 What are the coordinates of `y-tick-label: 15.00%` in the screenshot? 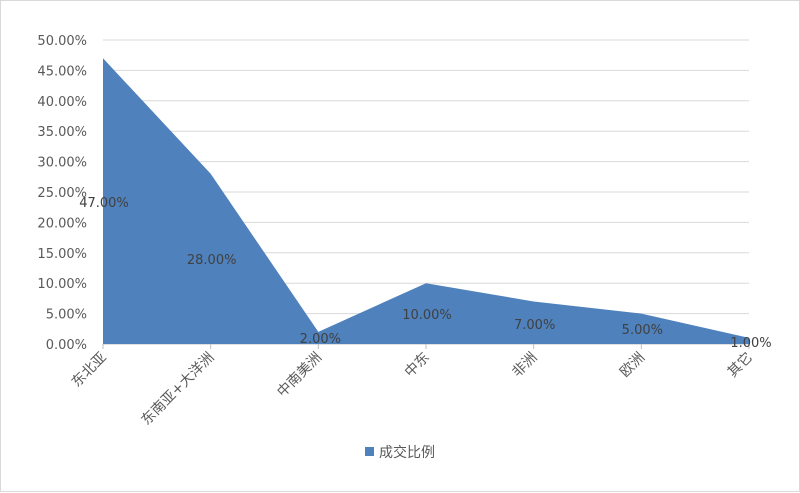 It's located at (62, 254).